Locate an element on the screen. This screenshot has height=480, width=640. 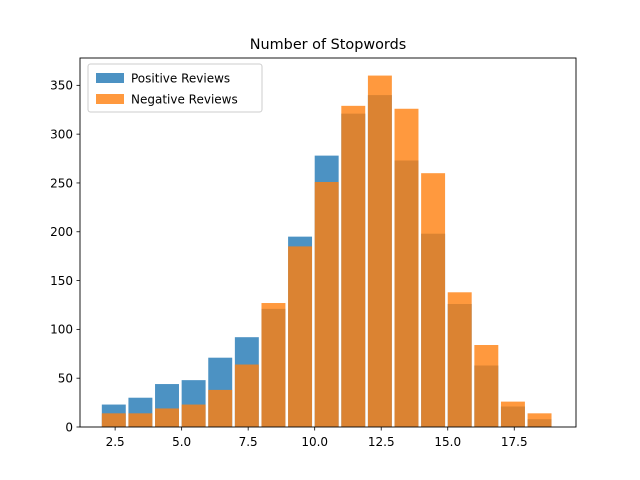
legend-swatch-positive is located at coordinates (110, 78).